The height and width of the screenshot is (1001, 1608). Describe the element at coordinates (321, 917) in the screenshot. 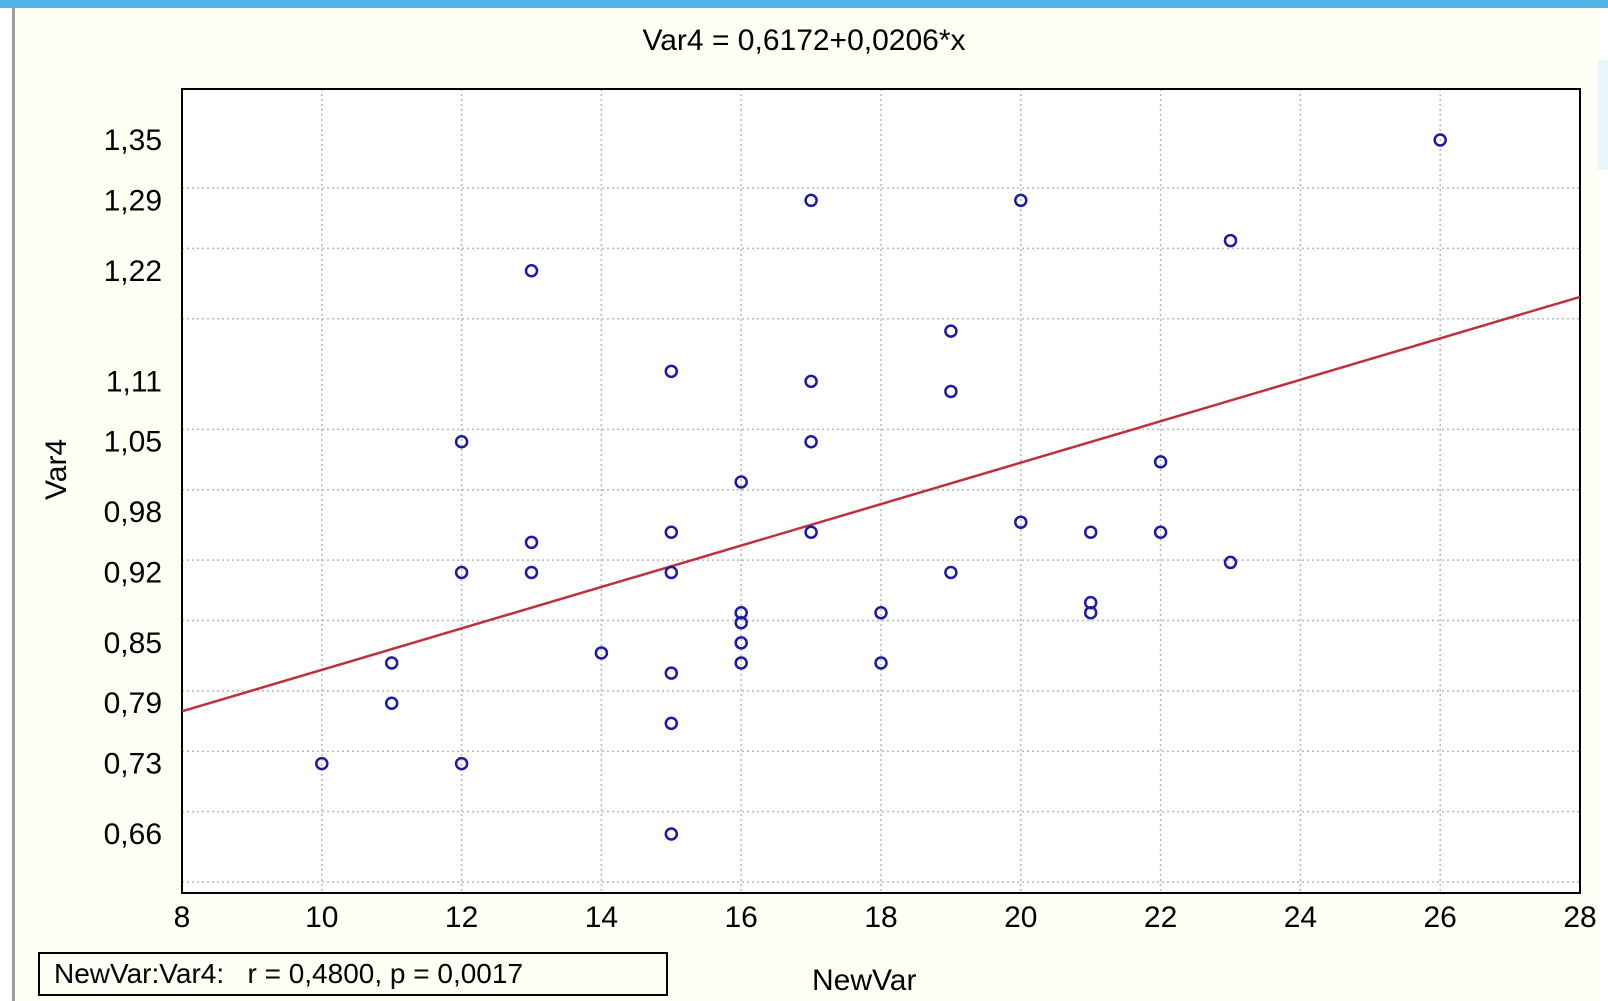

I see `x-tick-label: 10` at that location.